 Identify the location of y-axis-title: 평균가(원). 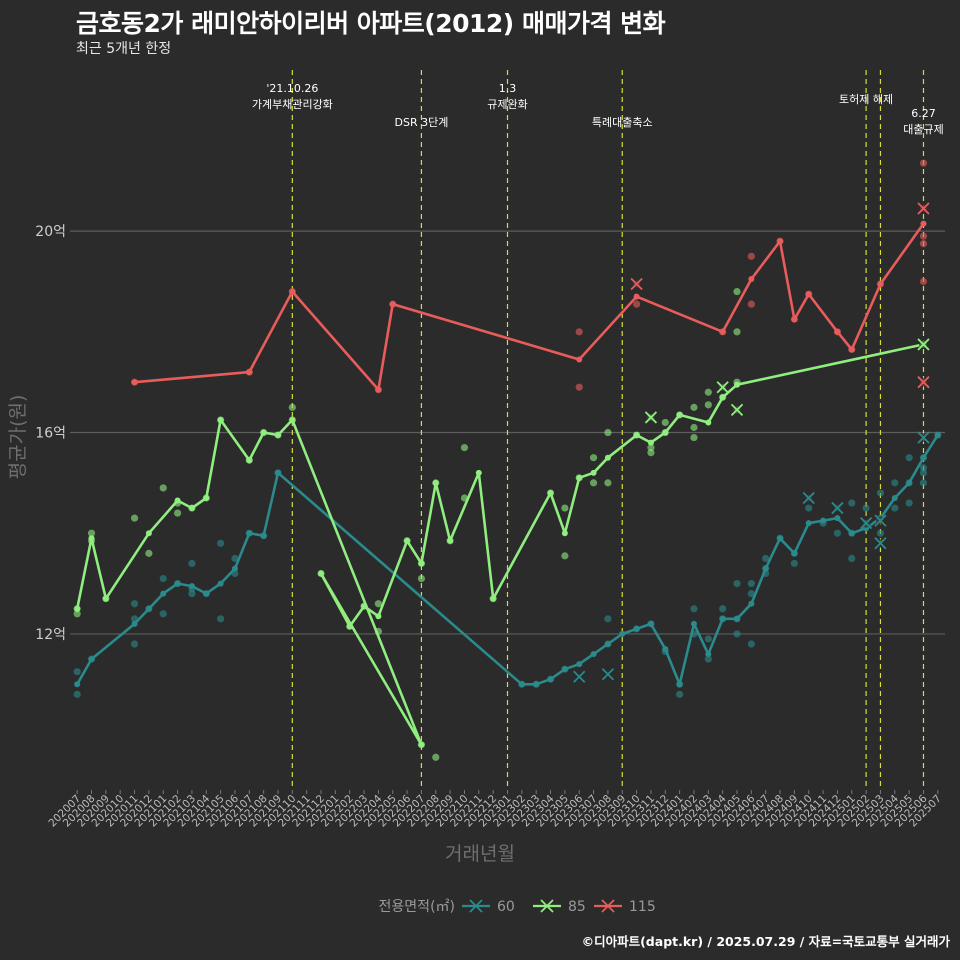
(18, 437).